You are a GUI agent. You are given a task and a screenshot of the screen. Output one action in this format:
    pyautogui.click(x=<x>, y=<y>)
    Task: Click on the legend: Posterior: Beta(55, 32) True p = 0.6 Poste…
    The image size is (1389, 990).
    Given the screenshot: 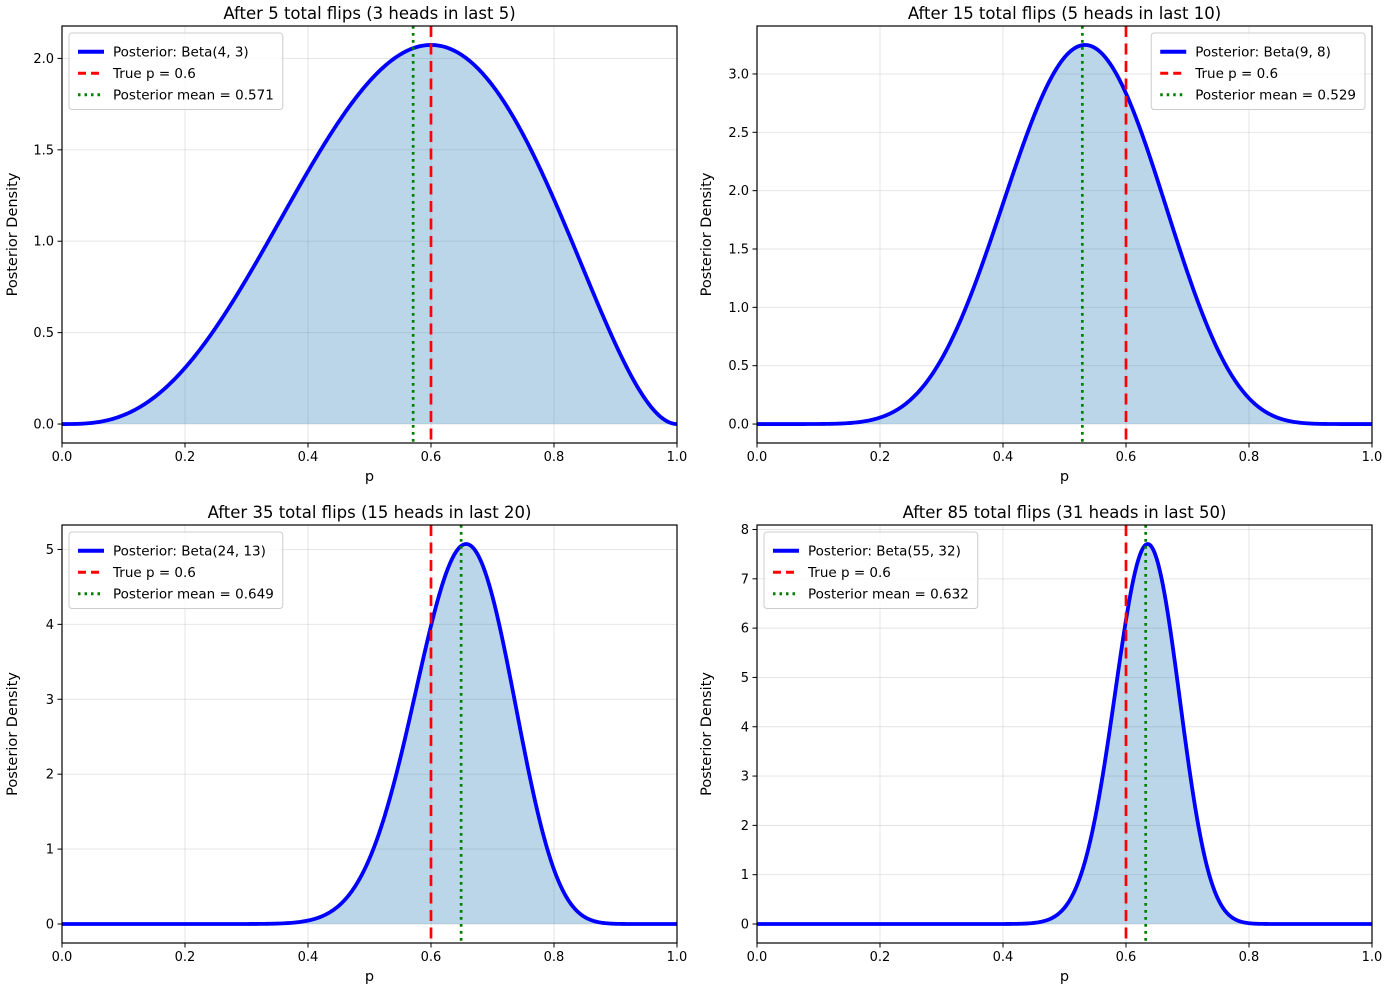 What is the action you would take?
    pyautogui.click(x=871, y=570)
    